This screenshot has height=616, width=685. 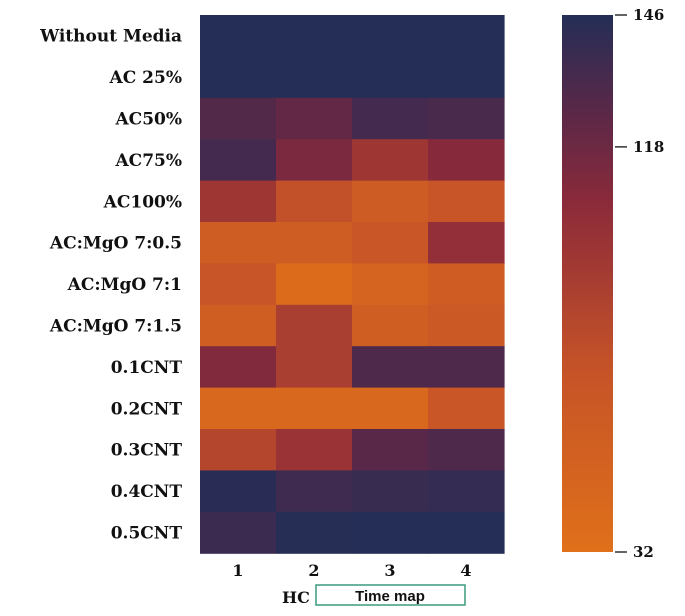 I want to click on row-label: AC:MgO 7:0.5, so click(x=115, y=244).